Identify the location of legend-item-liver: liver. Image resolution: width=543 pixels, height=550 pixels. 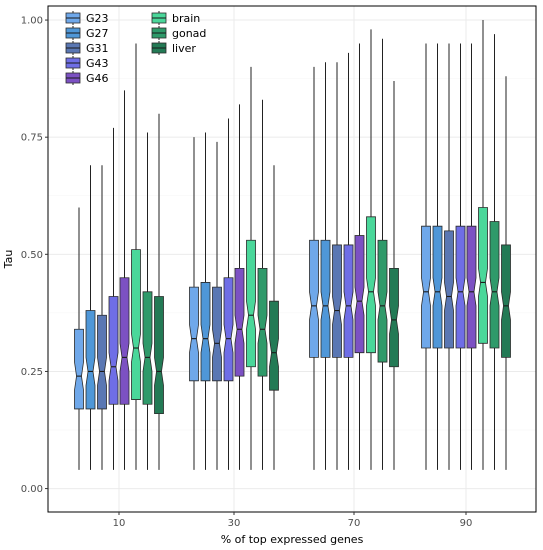
(173, 48).